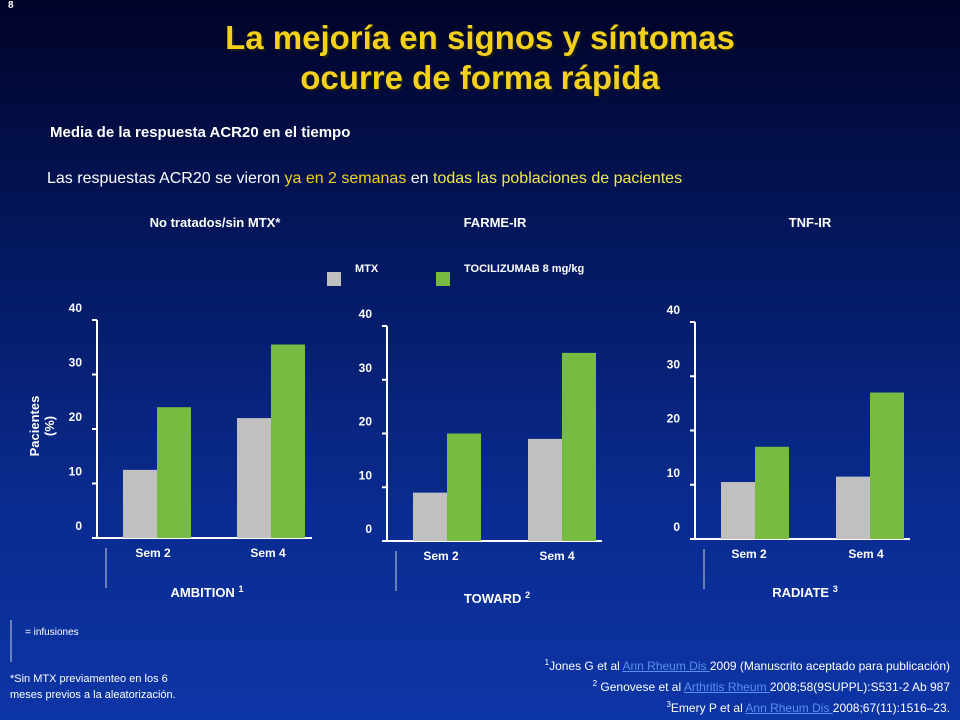  I want to click on reference-2-link: Arthritis Rheum, so click(726, 687).